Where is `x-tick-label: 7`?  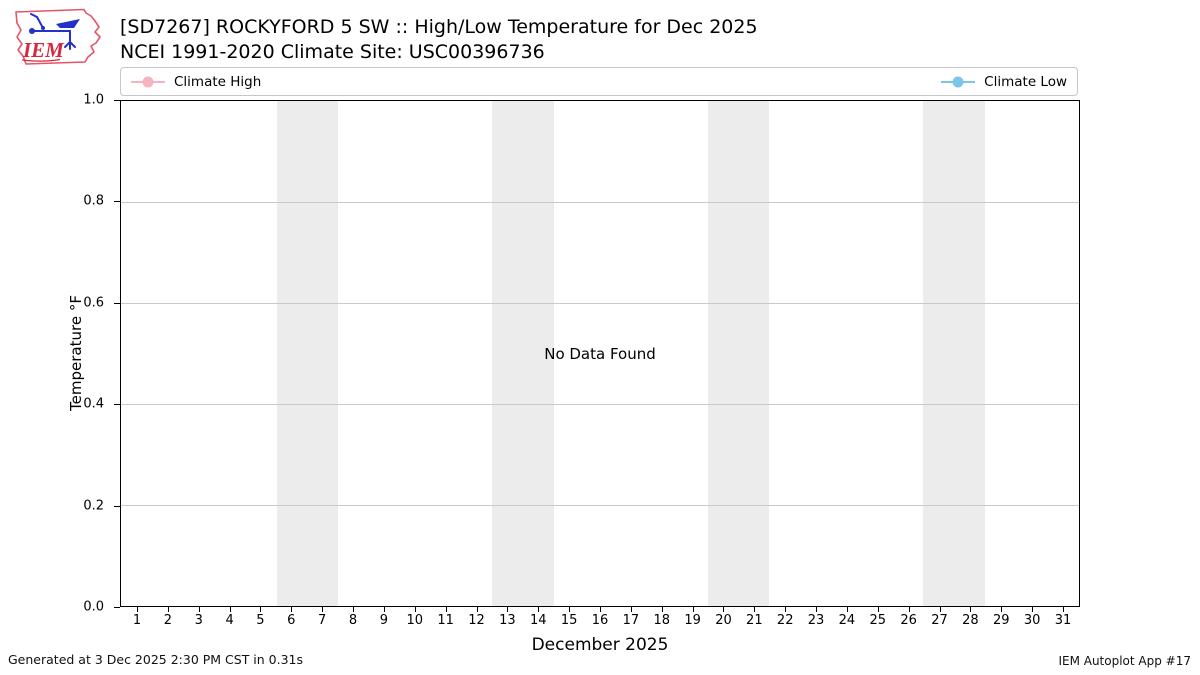
x-tick-label: 7 is located at coordinates (322, 620).